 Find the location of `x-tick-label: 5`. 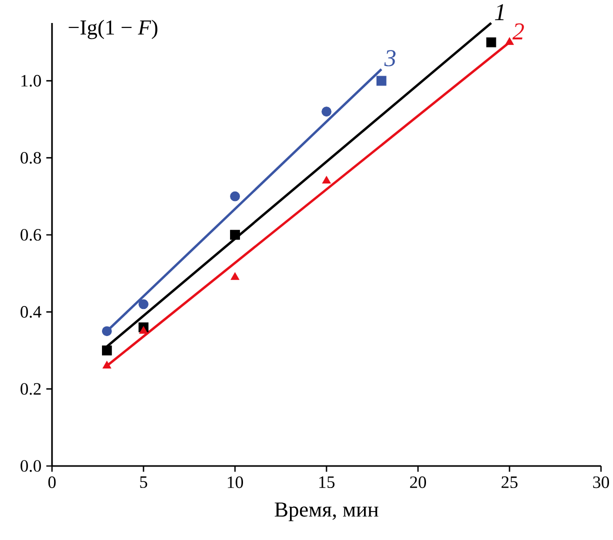

x-tick-label: 5 is located at coordinates (144, 482).